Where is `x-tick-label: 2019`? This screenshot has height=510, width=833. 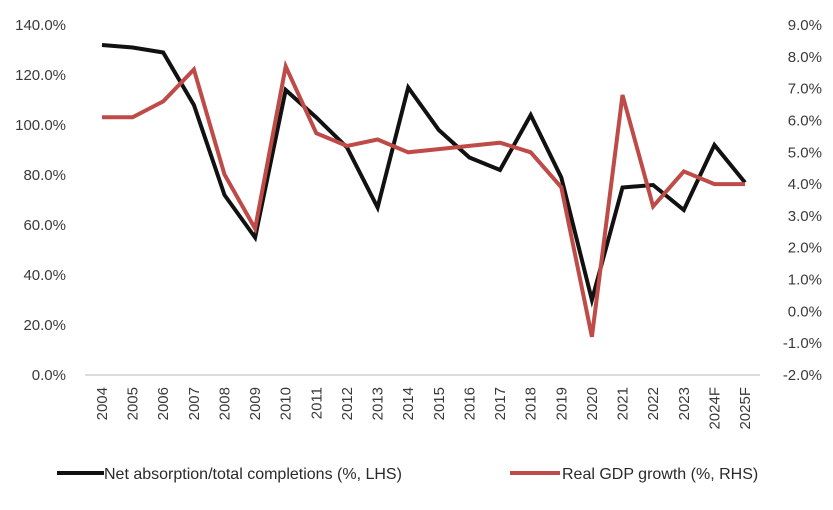 x-tick-label: 2019 is located at coordinates (561, 403).